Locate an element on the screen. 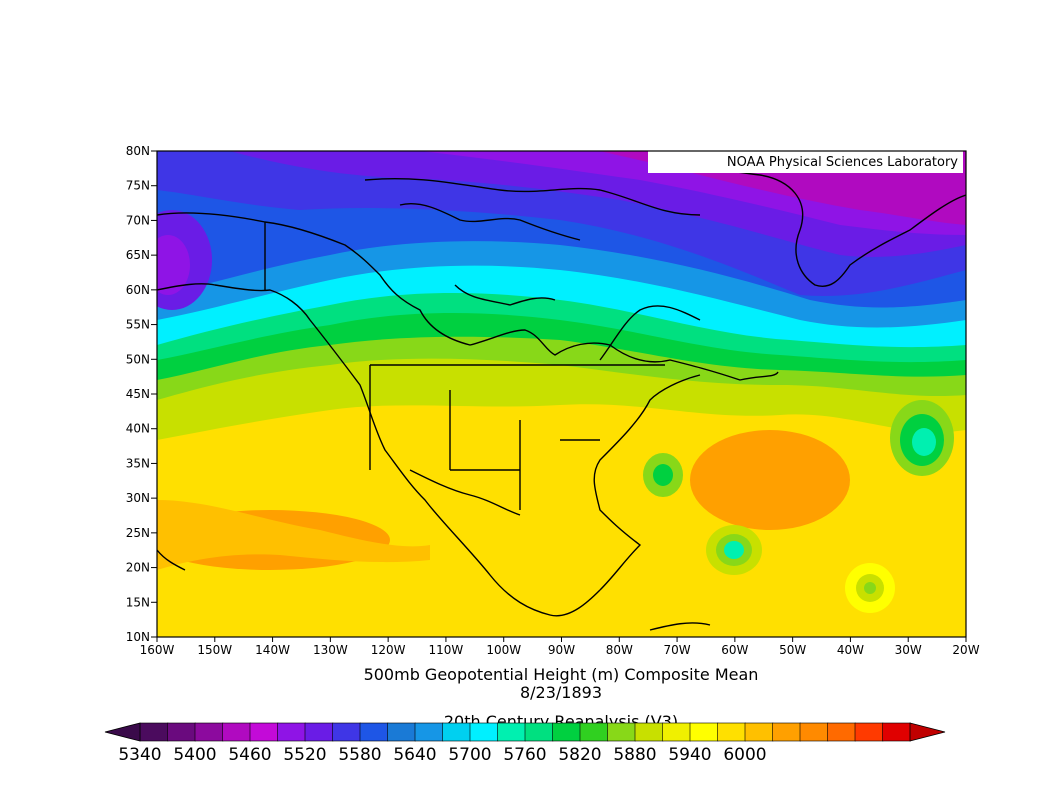 The image size is (1050, 811). lon-tick-label: 60W is located at coordinates (734, 650).